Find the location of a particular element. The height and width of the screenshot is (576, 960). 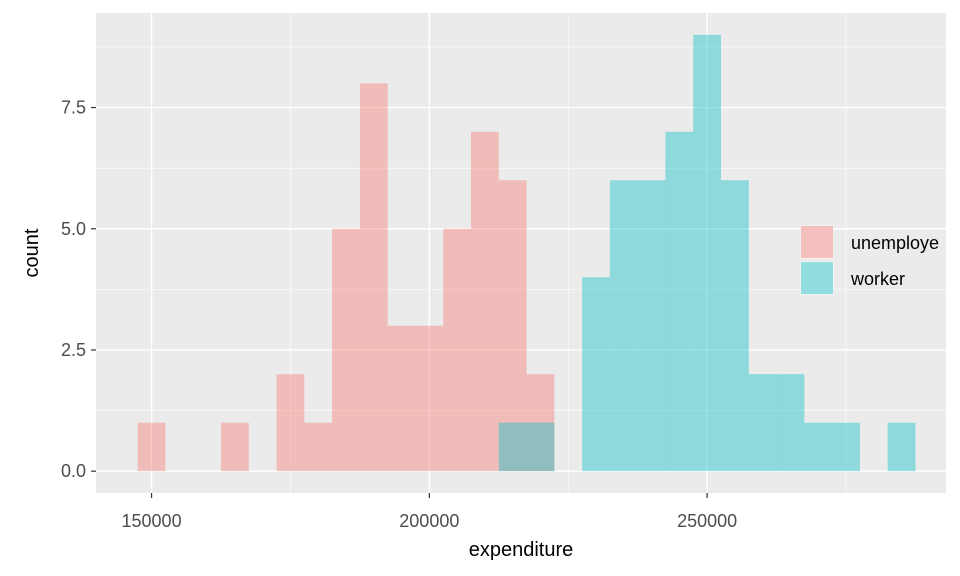

y-tick-label: 2.5 is located at coordinates (73, 350).